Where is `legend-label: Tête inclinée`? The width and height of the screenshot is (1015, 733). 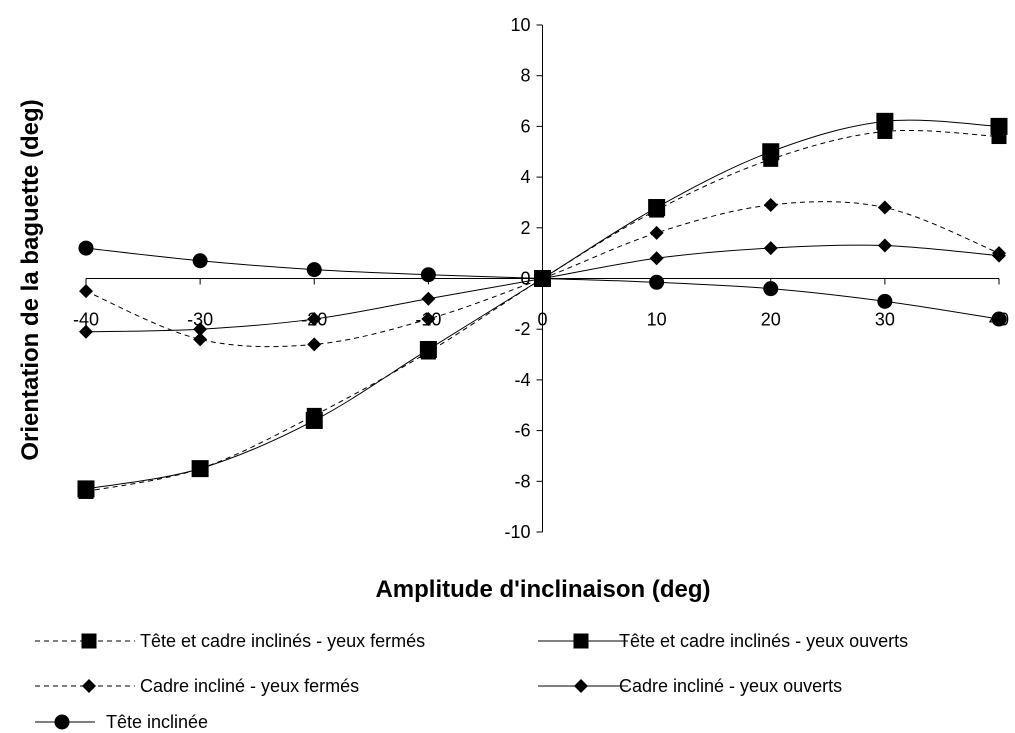 legend-label: Tête inclinée is located at coordinates (157, 722).